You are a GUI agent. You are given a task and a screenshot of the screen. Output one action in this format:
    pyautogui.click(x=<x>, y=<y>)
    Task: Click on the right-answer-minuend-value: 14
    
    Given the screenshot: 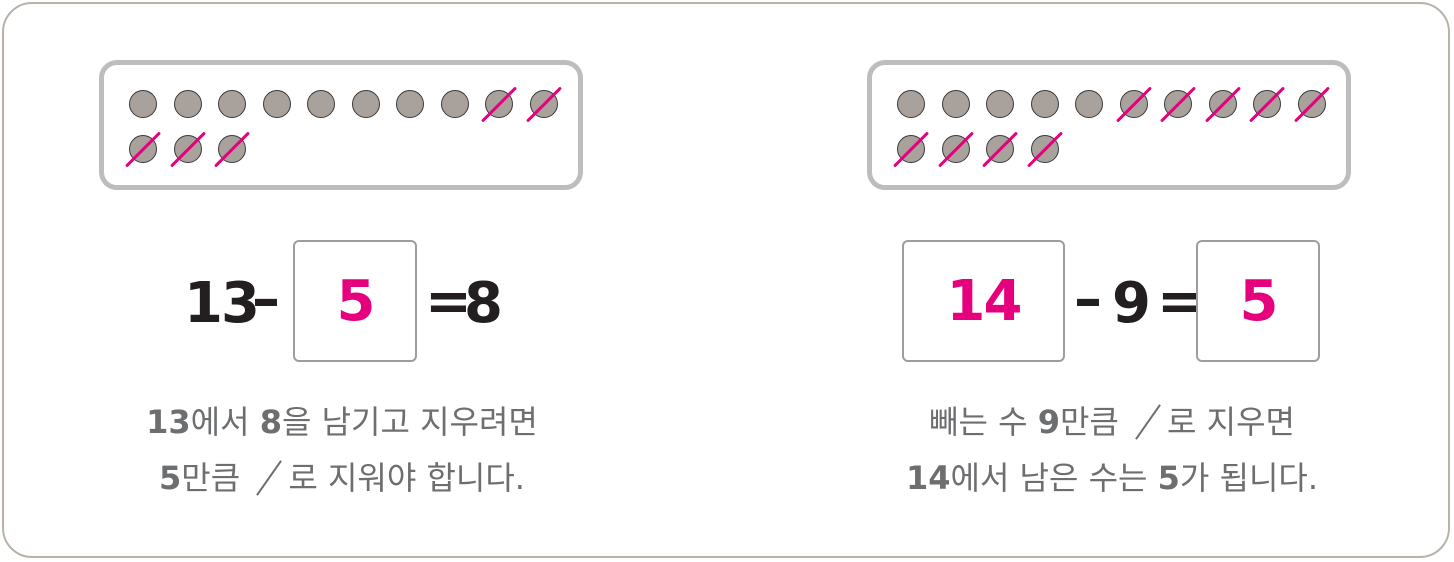 What is the action you would take?
    pyautogui.click(x=984, y=301)
    